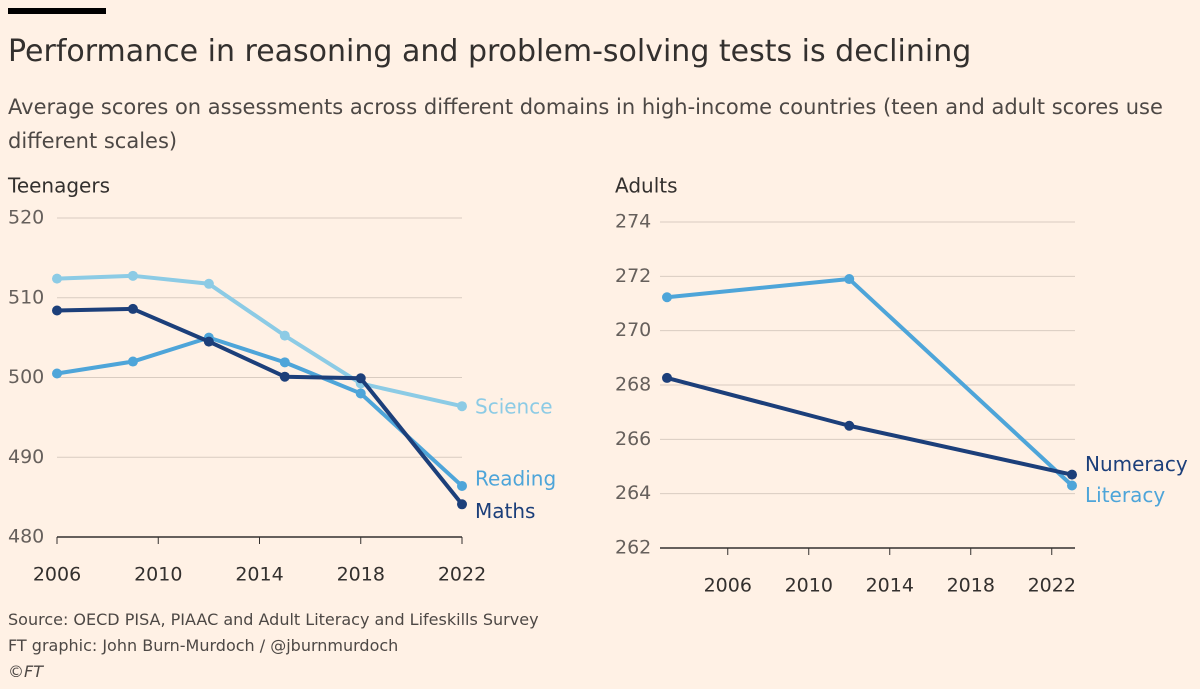 The height and width of the screenshot is (689, 1200). What do you see at coordinates (633, 222) in the screenshot?
I see `y-tick-label: 274` at bounding box center [633, 222].